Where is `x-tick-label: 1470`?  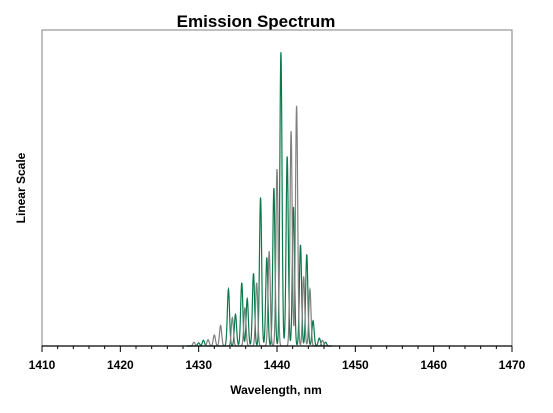
x-tick-label: 1470 is located at coordinates (512, 365).